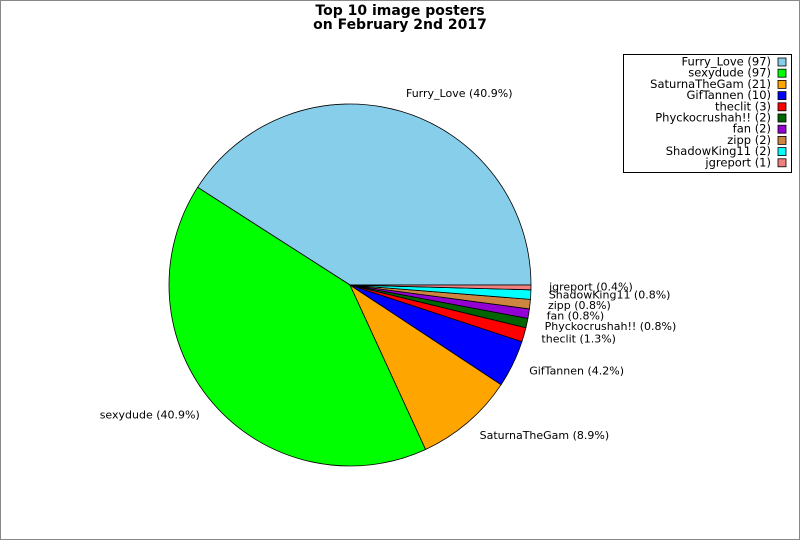 The width and height of the screenshot is (800, 540). Describe the element at coordinates (400, 25) in the screenshot. I see `chart-title: on February 2nd 2017` at that location.